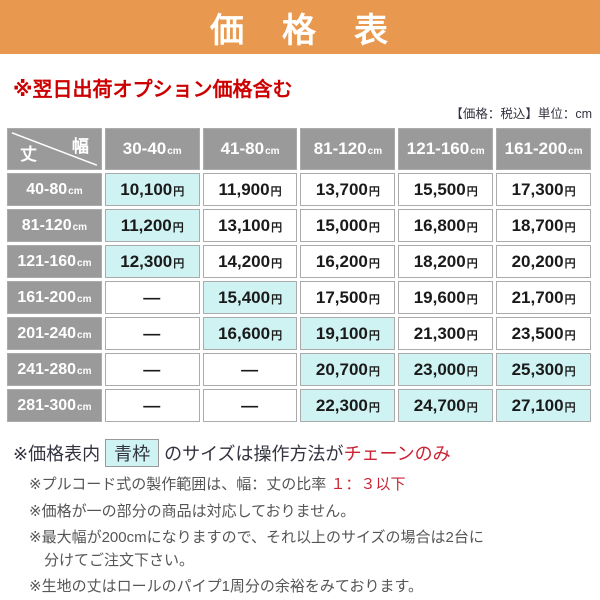 The height and width of the screenshot is (600, 600). I want to click on column-header: 81-120cm, so click(348, 149).